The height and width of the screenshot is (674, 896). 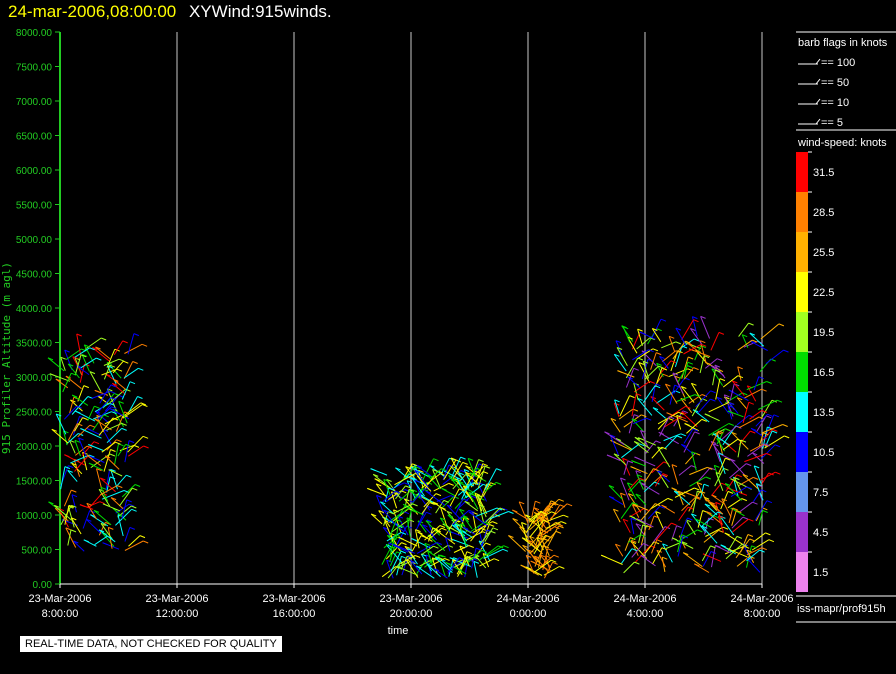 I want to click on x-tick-date: 24-Mar-2006, so click(x=645, y=599).